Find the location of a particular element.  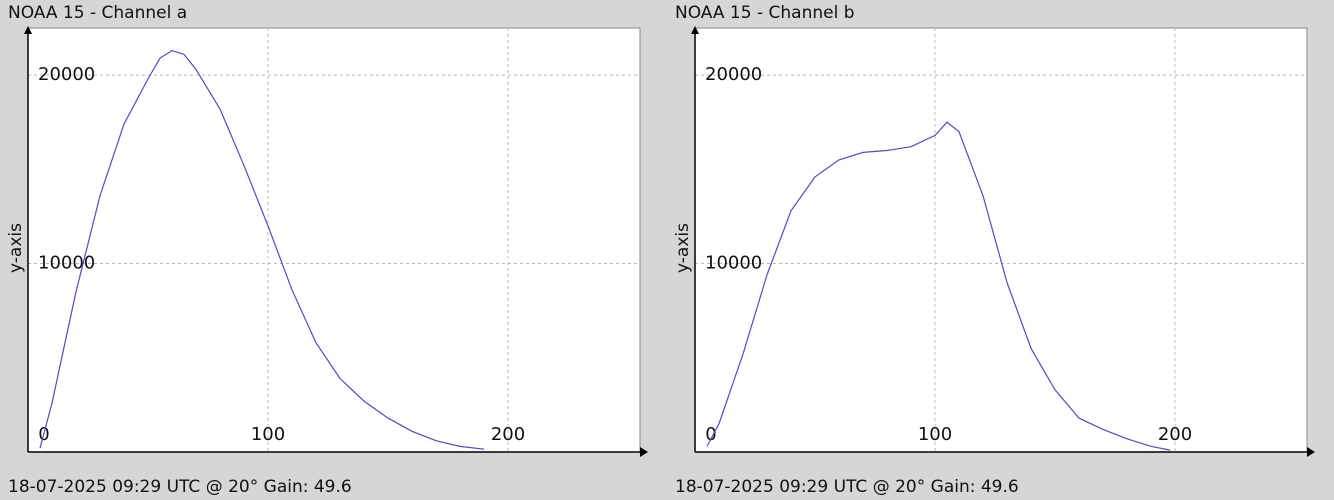

x-tick-label: 0 is located at coordinates (710, 434).